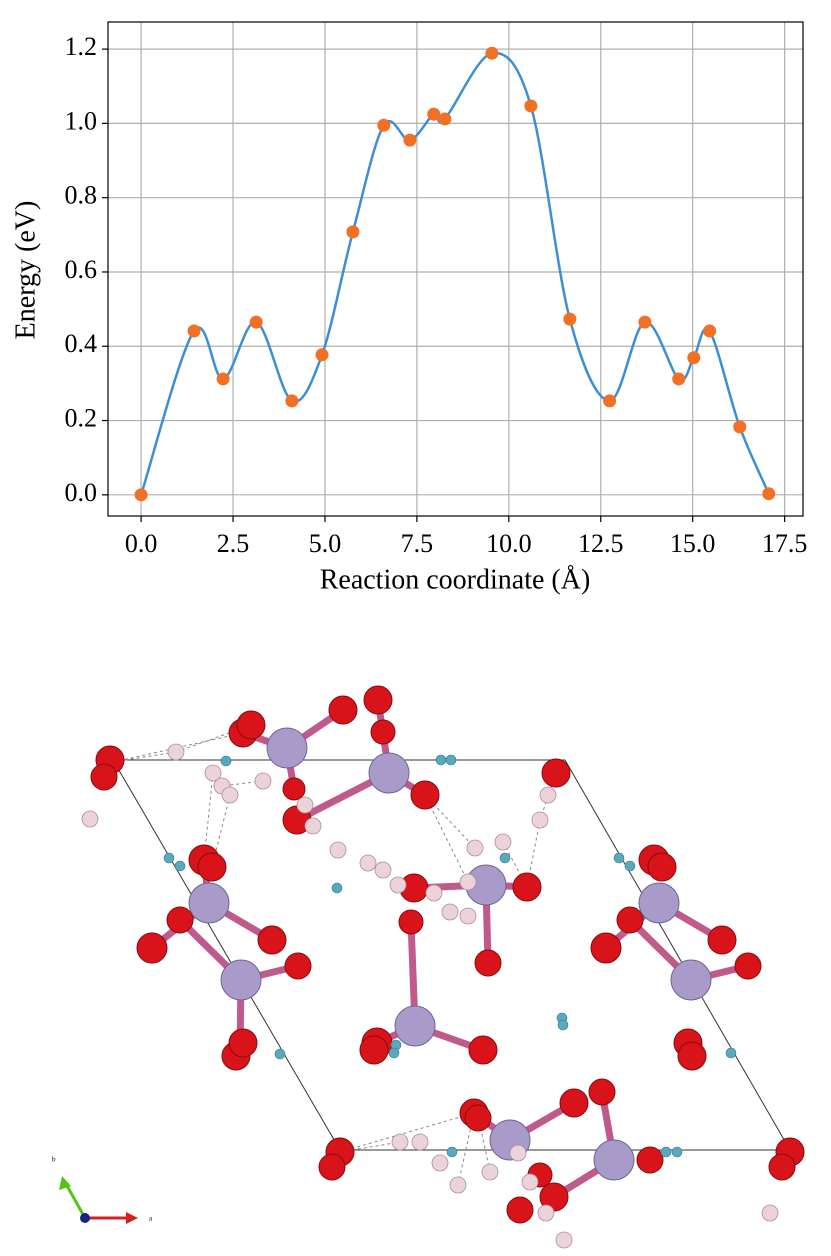 The width and height of the screenshot is (831, 1256). What do you see at coordinates (693, 543) in the screenshot?
I see `x-tick-label: 15.0` at bounding box center [693, 543].